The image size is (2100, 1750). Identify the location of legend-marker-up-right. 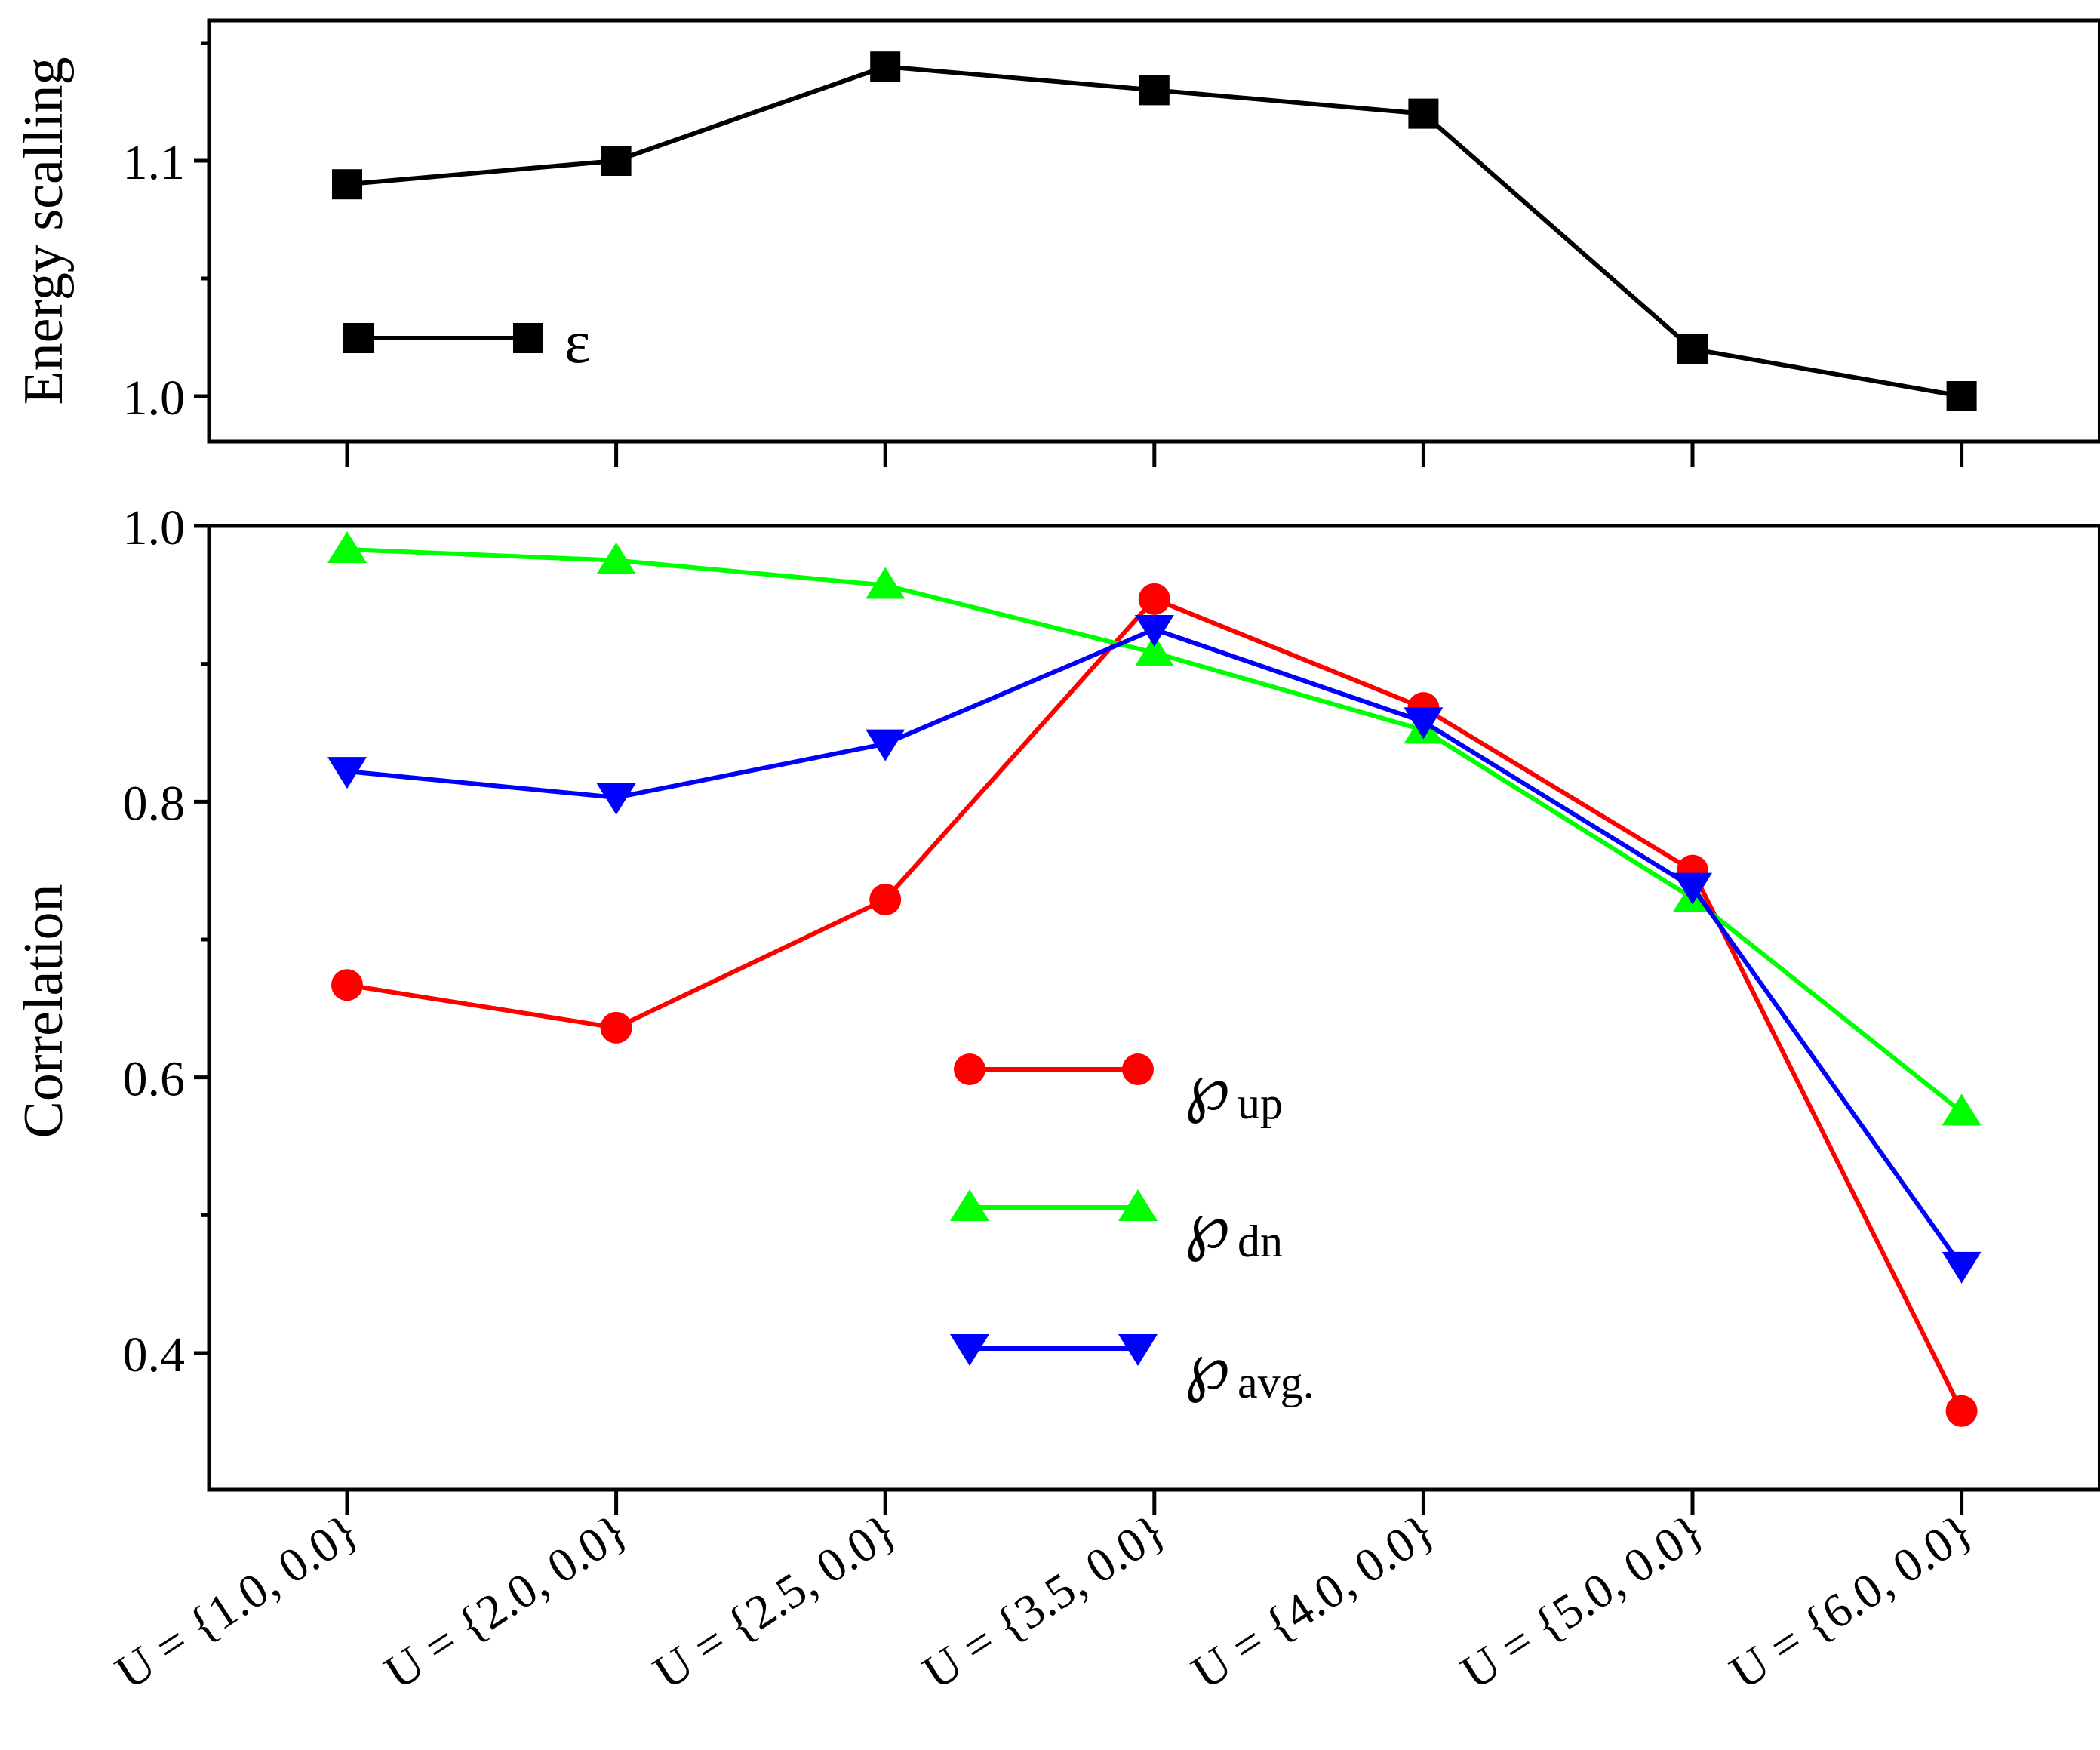
(1138, 1069).